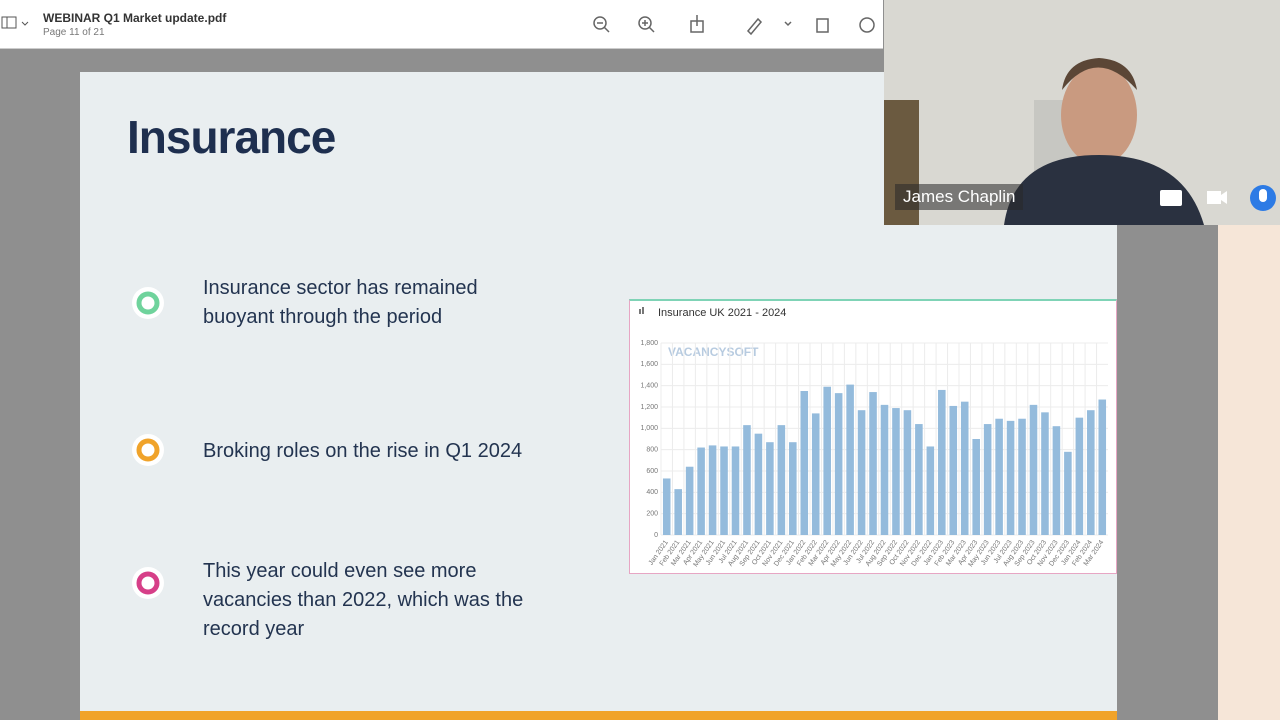  What do you see at coordinates (598, 715) in the screenshot?
I see `slide-footer-bar` at bounding box center [598, 715].